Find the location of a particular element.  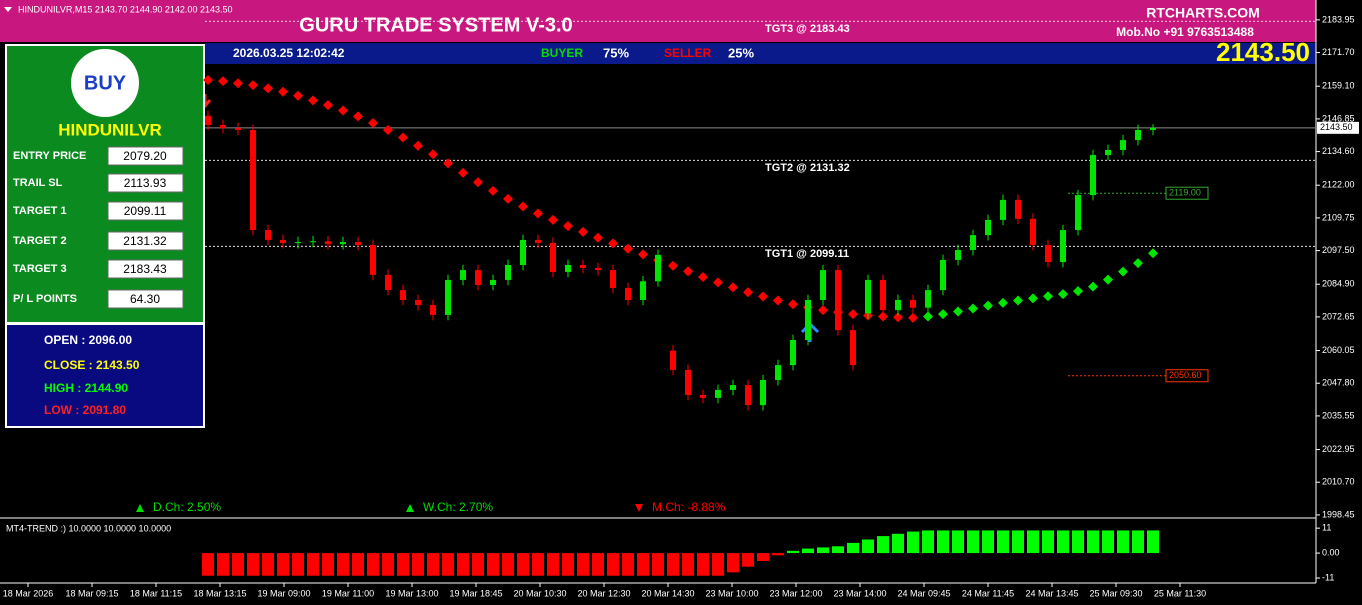

y-tick-label: 0.00 is located at coordinates (1331, 552).